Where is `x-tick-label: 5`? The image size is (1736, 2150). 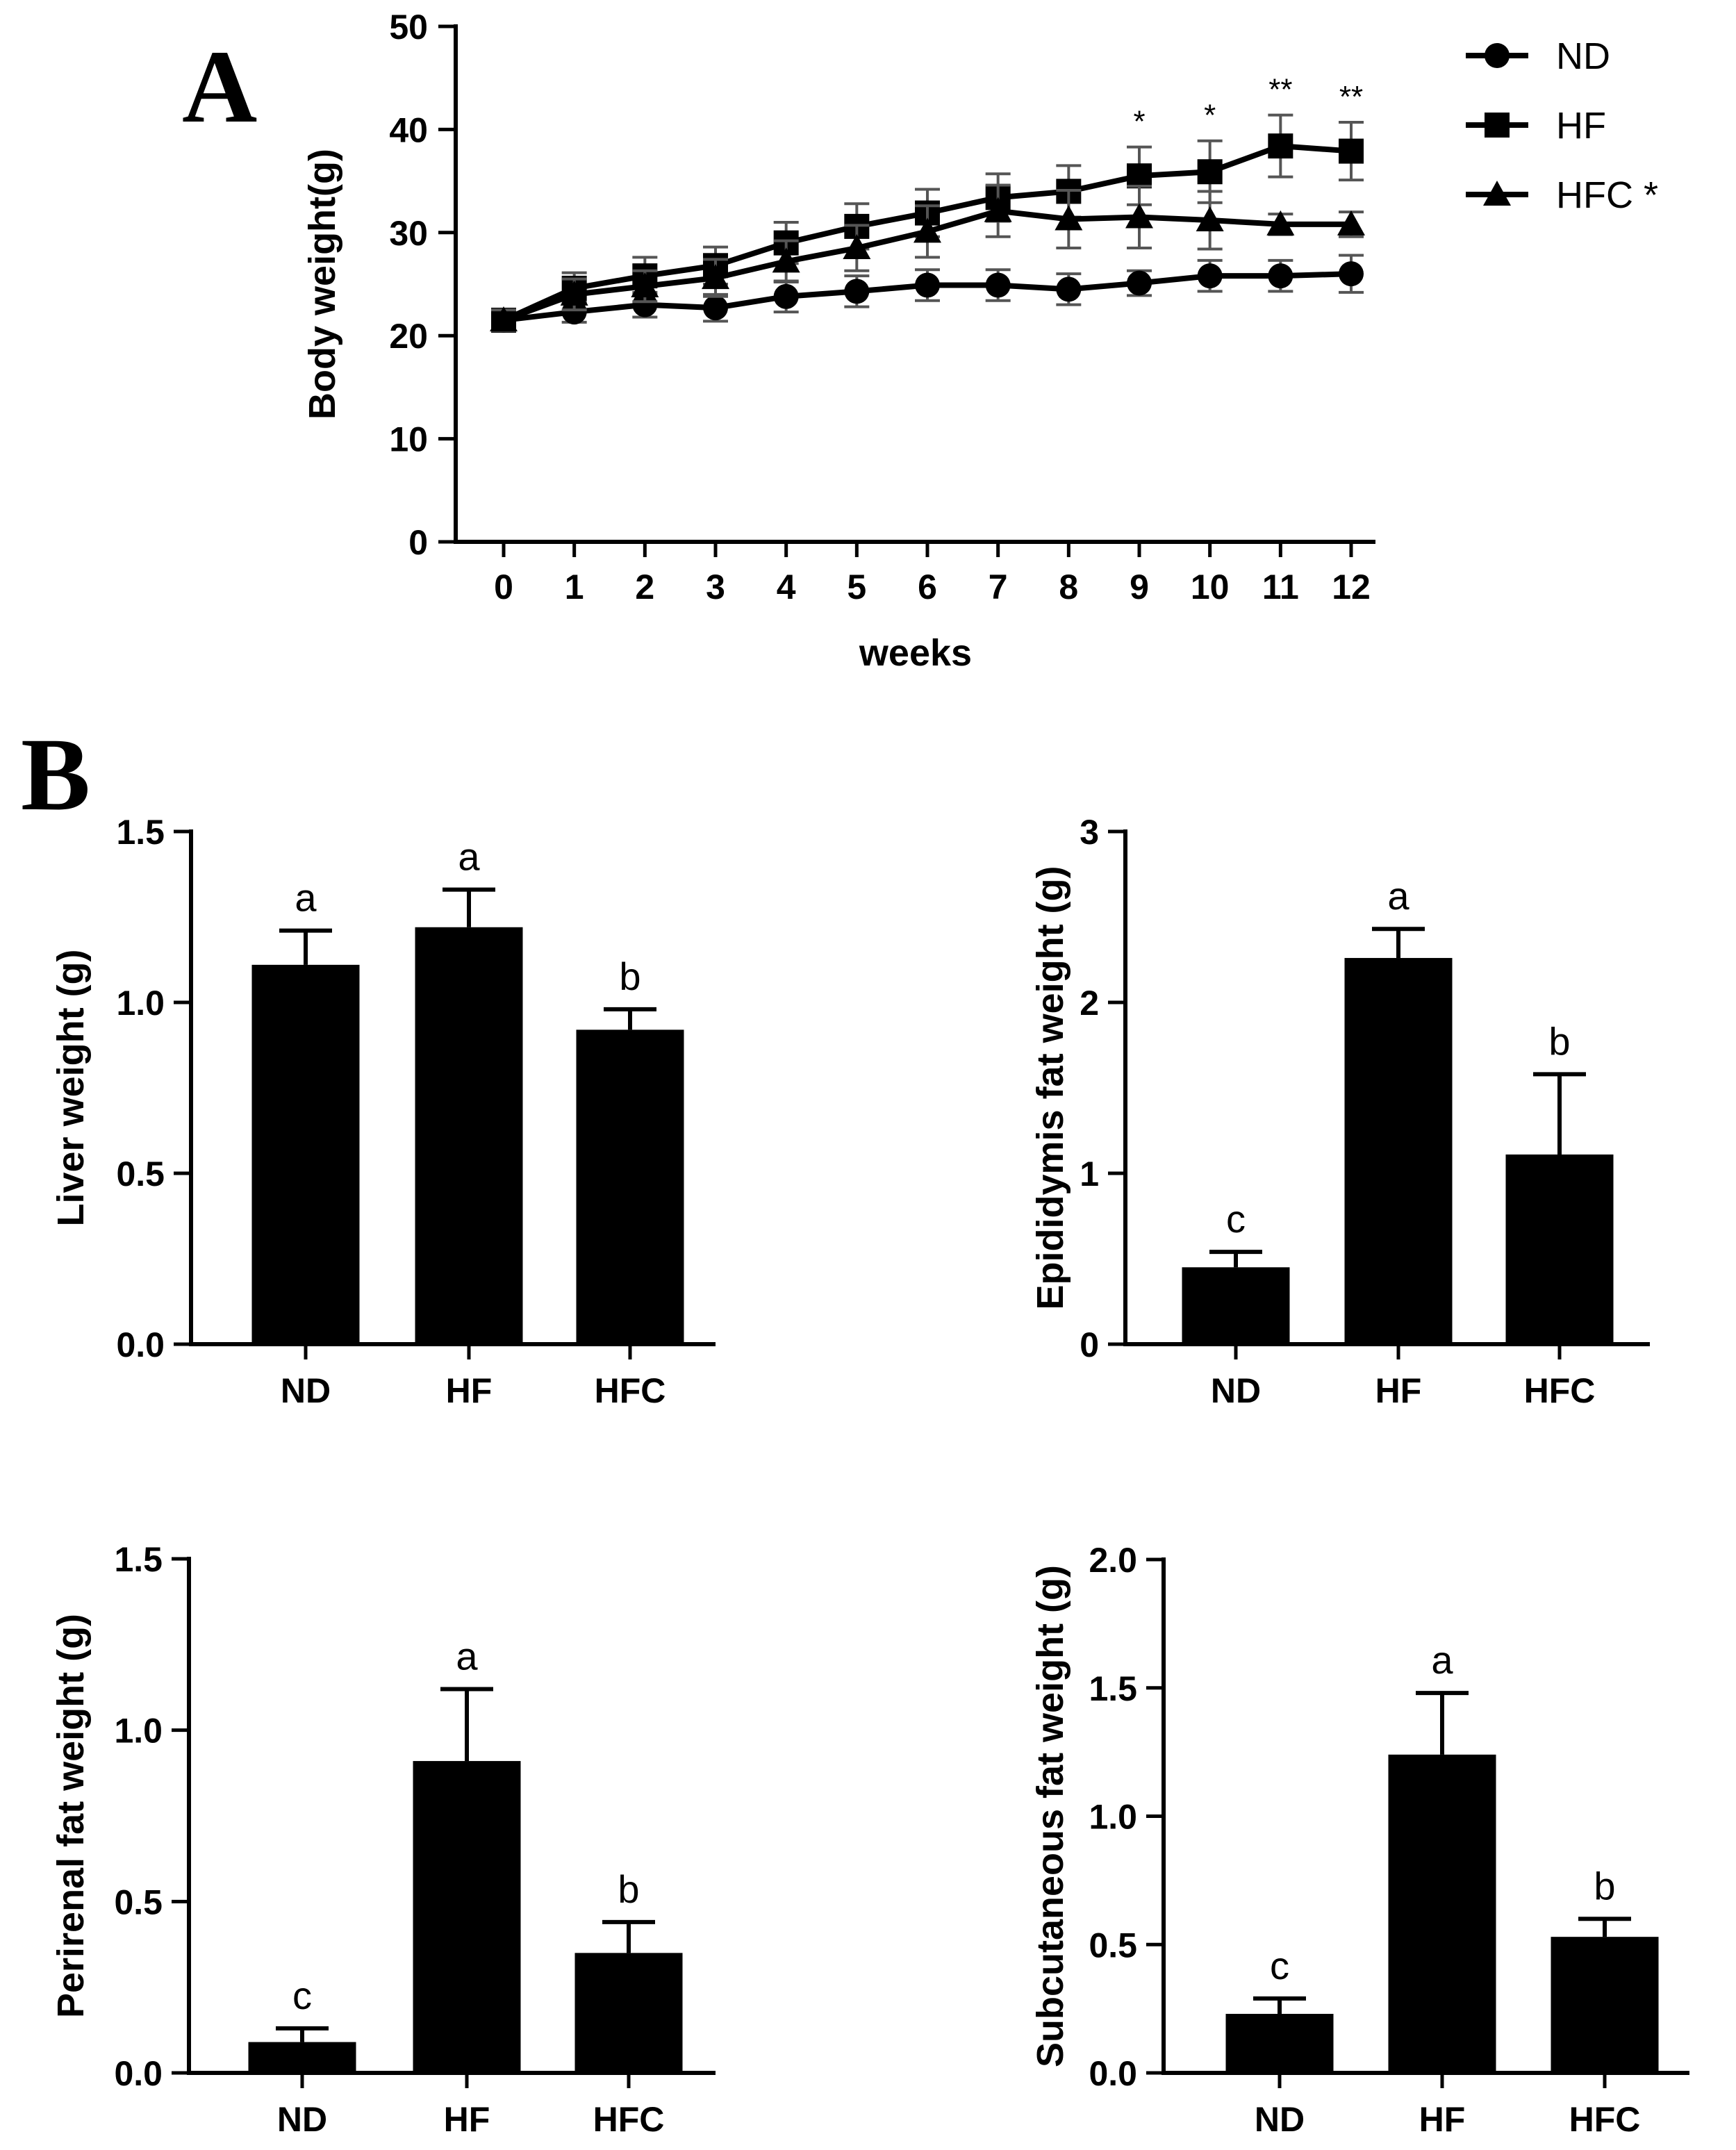 x-tick-label: 5 is located at coordinates (856, 587).